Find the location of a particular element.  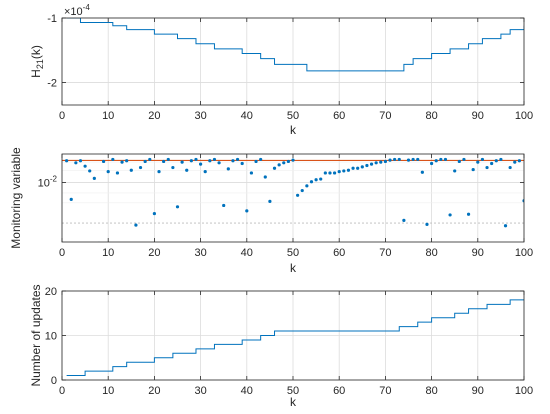

y-tick-label: -2 is located at coordinates (52, 83).